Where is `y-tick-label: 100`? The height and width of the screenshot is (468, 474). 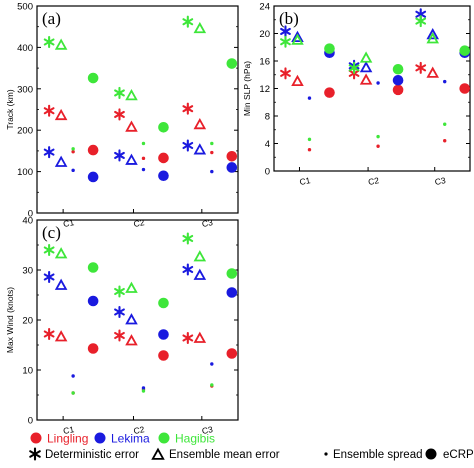 y-tick-label: 100 is located at coordinates (25, 172).